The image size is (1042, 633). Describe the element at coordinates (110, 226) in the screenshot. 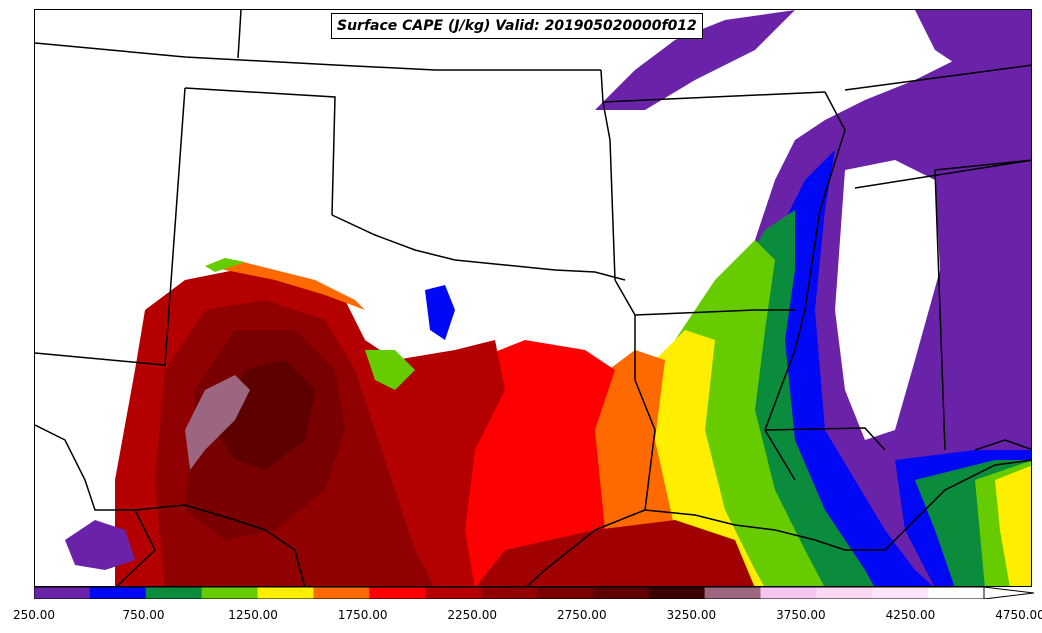

I see `border-nm-east` at that location.